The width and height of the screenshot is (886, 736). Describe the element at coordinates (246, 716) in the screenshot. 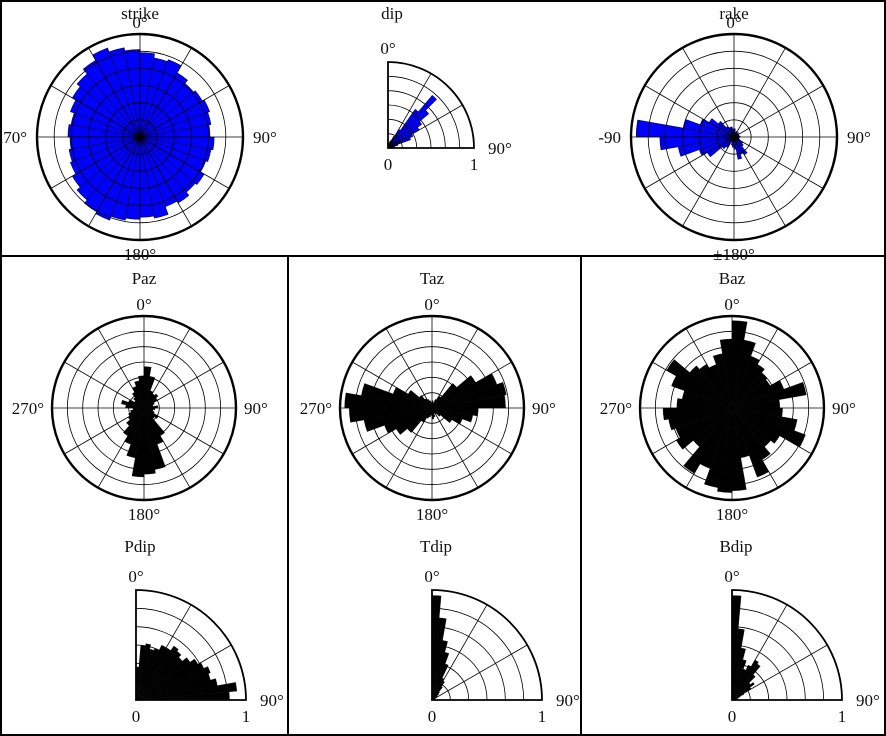

I see `label-end-Pdip: 1` at that location.